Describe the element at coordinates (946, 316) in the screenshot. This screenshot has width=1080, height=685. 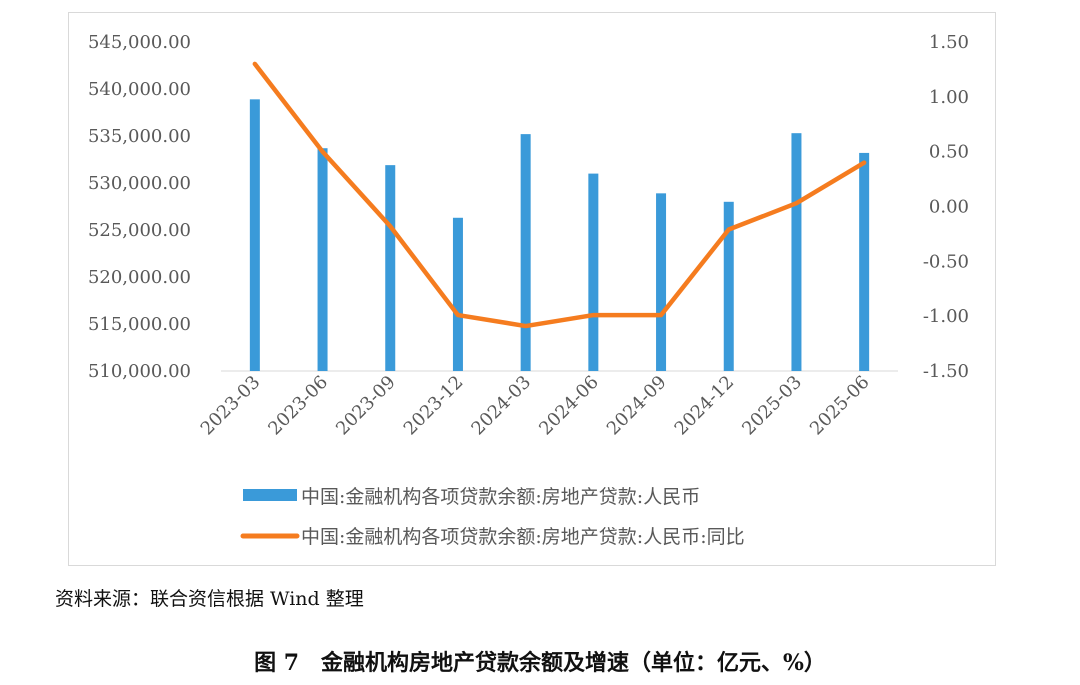
I see `right-tick-label: -1.00` at that location.